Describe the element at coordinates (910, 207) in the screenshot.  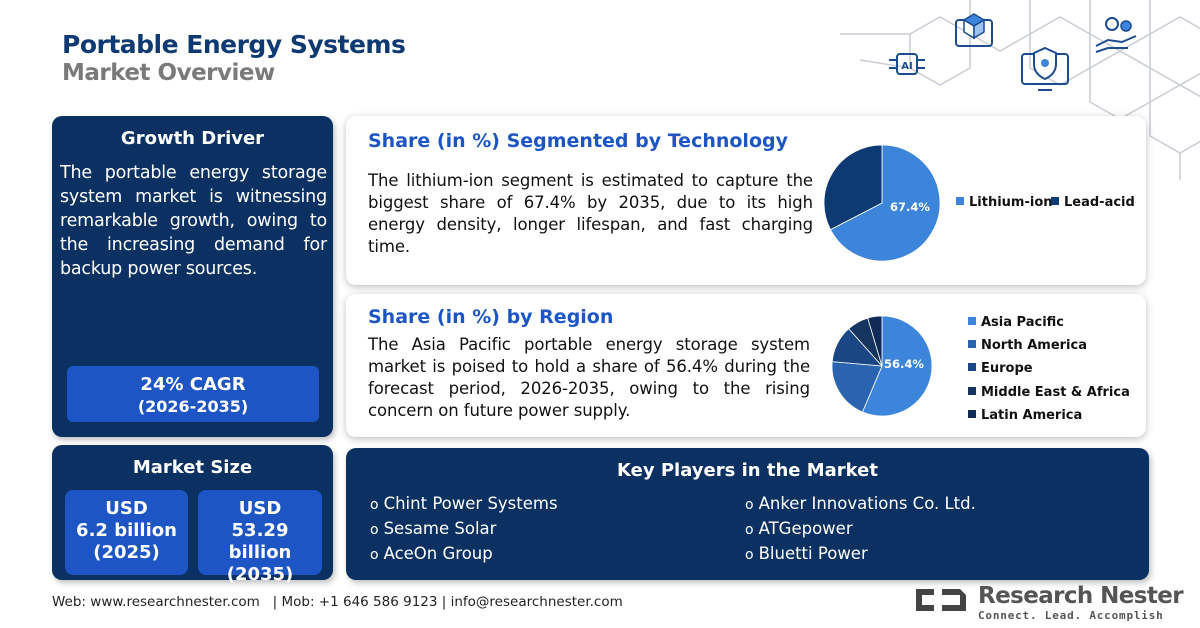
I see `pie-data-label: 67.4%` at that location.